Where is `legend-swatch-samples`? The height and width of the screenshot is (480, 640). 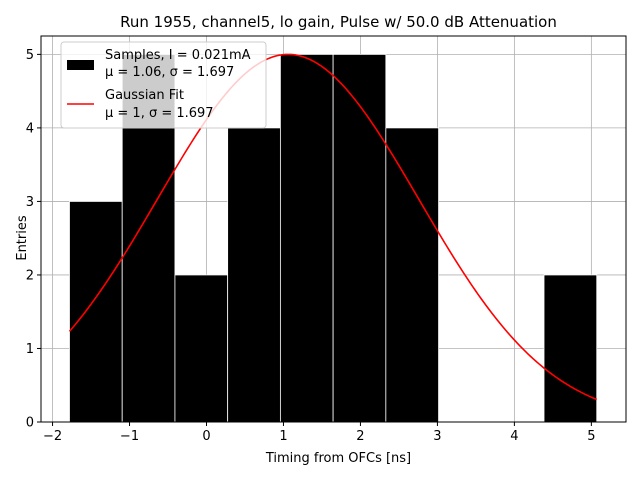 legend-swatch-samples is located at coordinates (80, 65).